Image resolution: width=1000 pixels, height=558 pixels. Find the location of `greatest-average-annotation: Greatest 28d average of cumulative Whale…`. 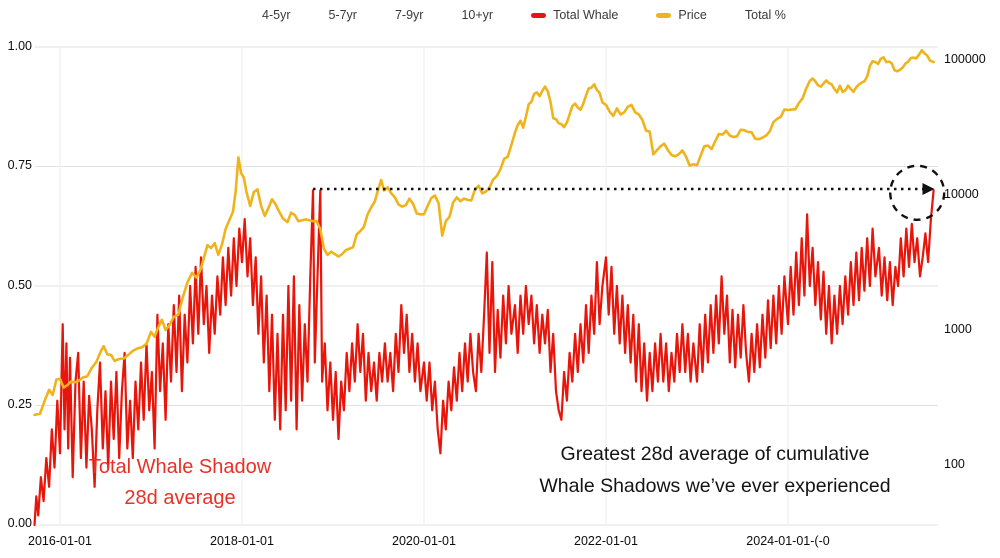

greatest-average-annotation: Greatest 28d average of cumulative Whale… is located at coordinates (715, 470).